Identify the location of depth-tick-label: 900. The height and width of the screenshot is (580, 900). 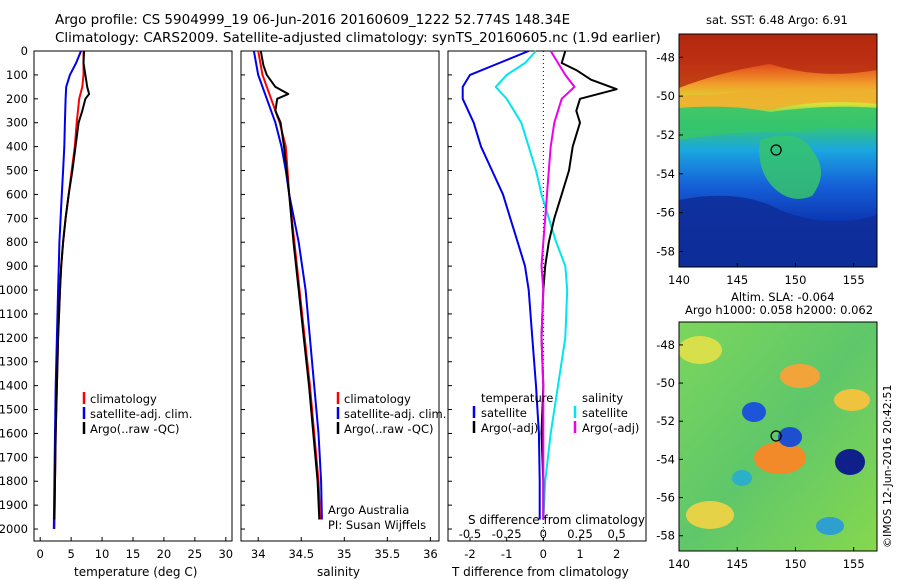
(17, 266).